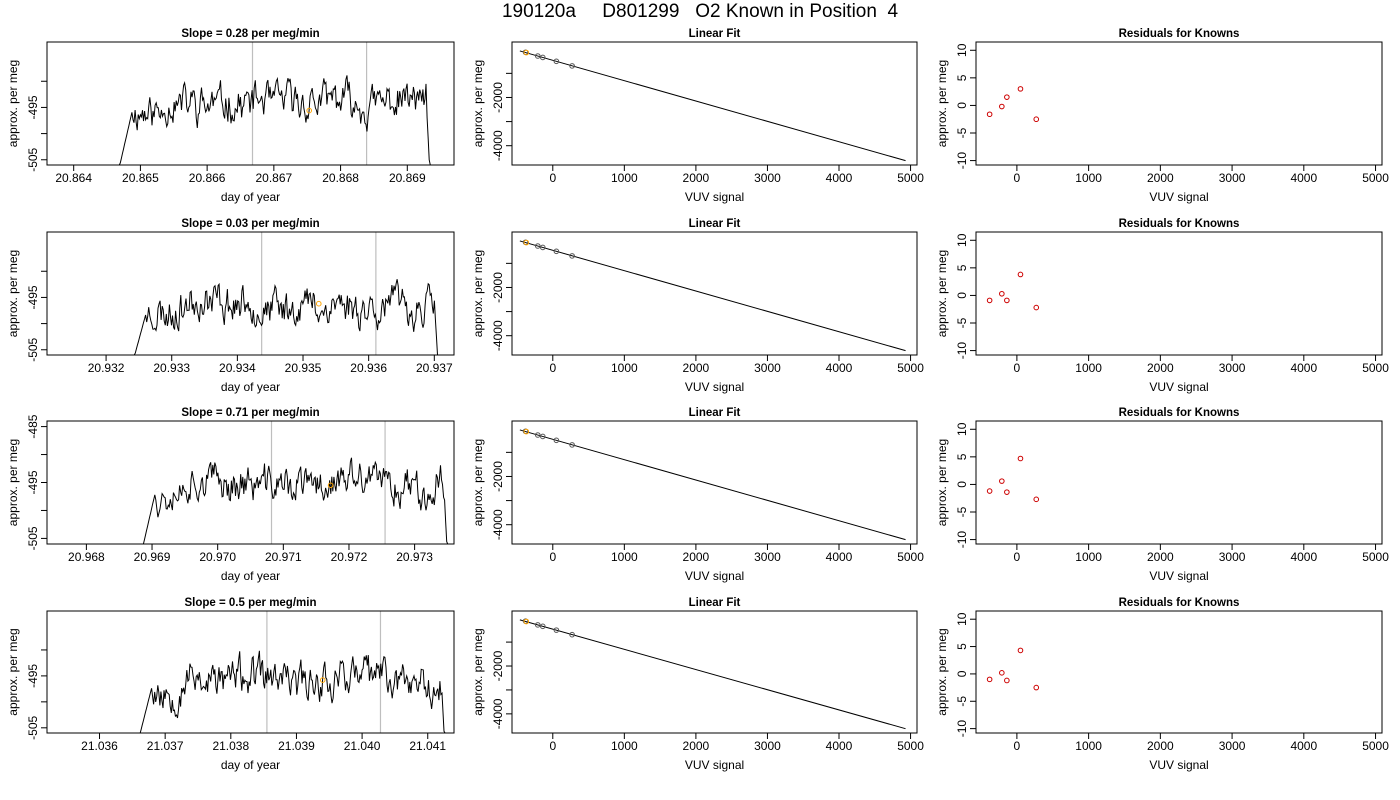  Describe the element at coordinates (427, 746) in the screenshot. I see `x-tick-label: 21.041` at that location.